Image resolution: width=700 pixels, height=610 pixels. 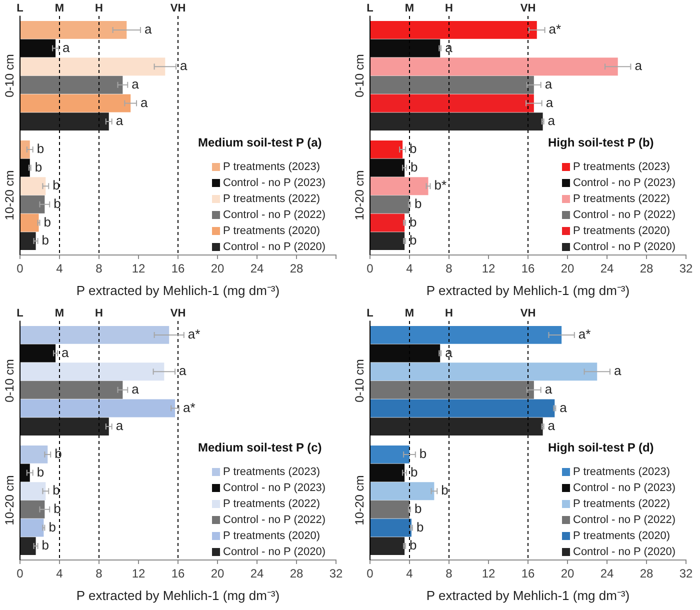 What do you see at coordinates (686, 269) in the screenshot?
I see `x-tick-label: 32` at bounding box center [686, 269].